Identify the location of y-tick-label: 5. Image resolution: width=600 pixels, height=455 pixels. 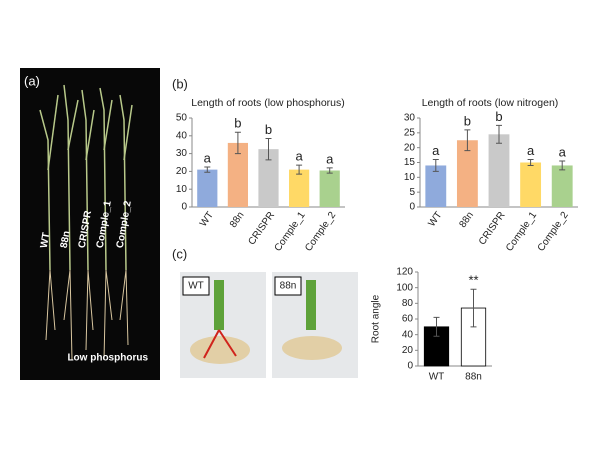
(412, 192).